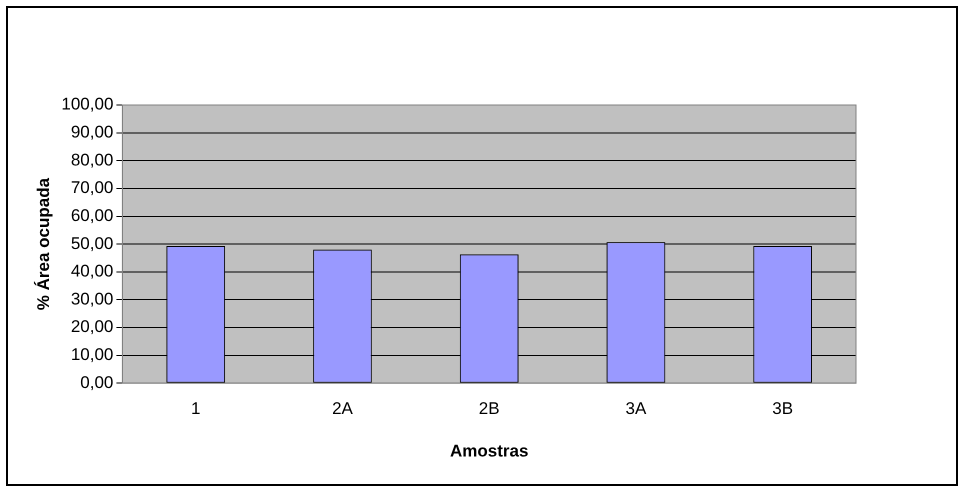 Image resolution: width=964 pixels, height=488 pixels. What do you see at coordinates (42, 243) in the screenshot?
I see `y-axis-title: % Área ocupada` at bounding box center [42, 243].